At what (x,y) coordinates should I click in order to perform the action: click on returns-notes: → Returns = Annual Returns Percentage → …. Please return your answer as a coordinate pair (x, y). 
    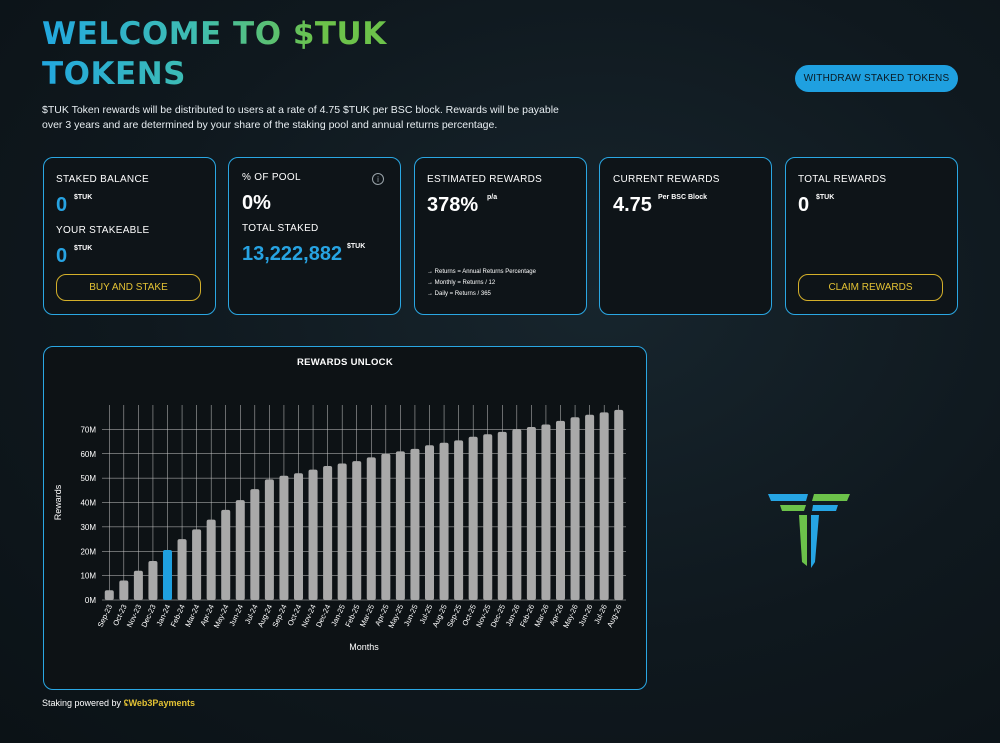
    Looking at the image, I should click on (481, 283).